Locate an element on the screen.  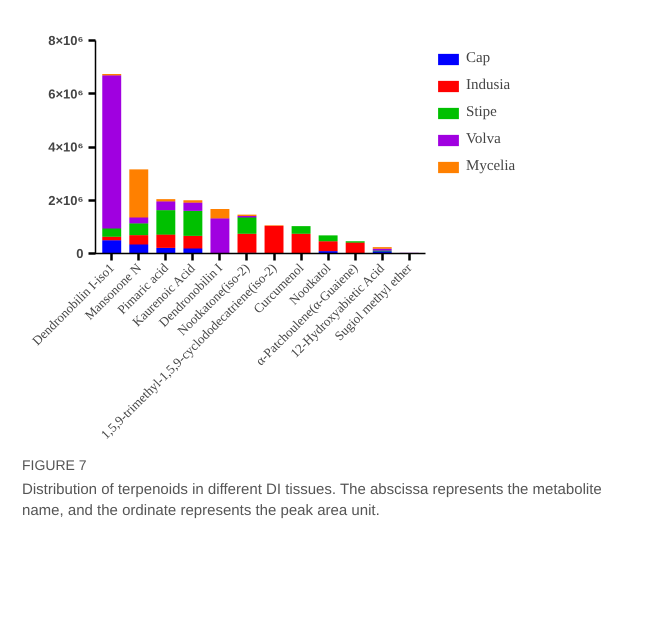
y-tick-label: 8×10⁶ is located at coordinates (66, 40).